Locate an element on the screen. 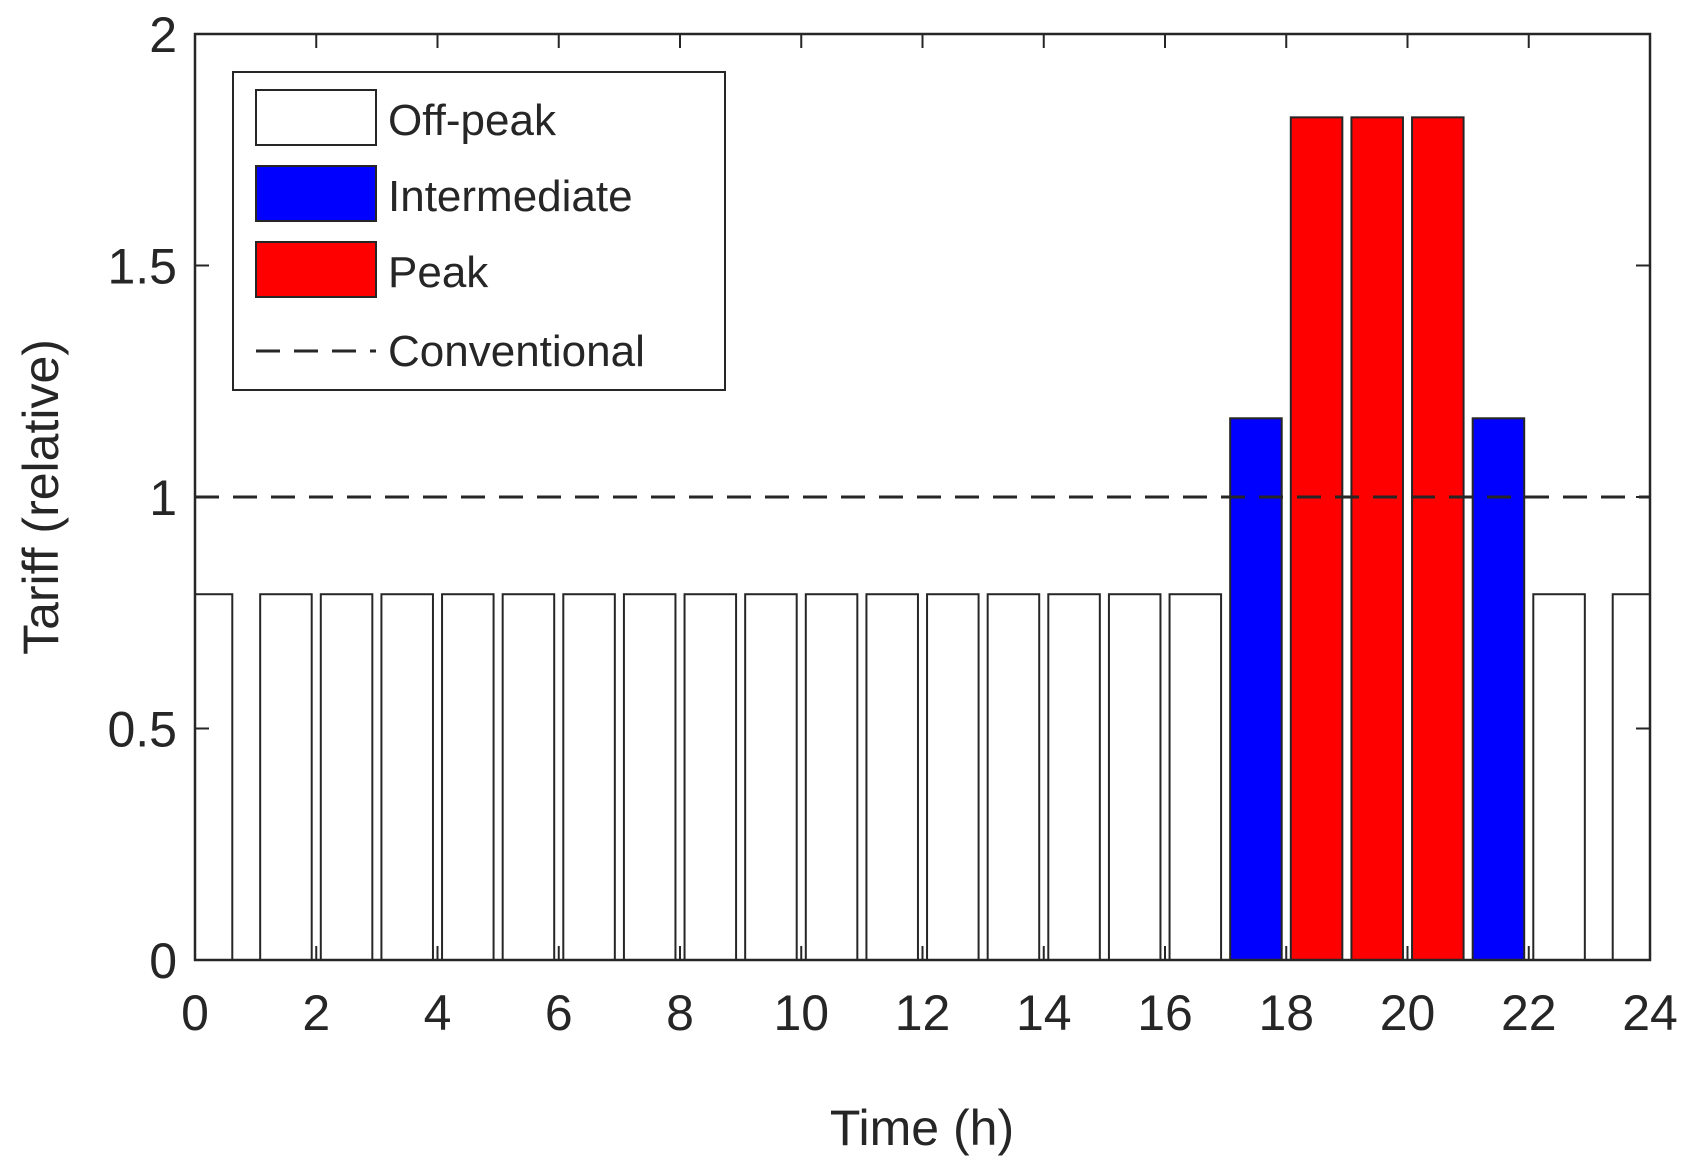  legend-label-peak: Peak is located at coordinates (438, 272).